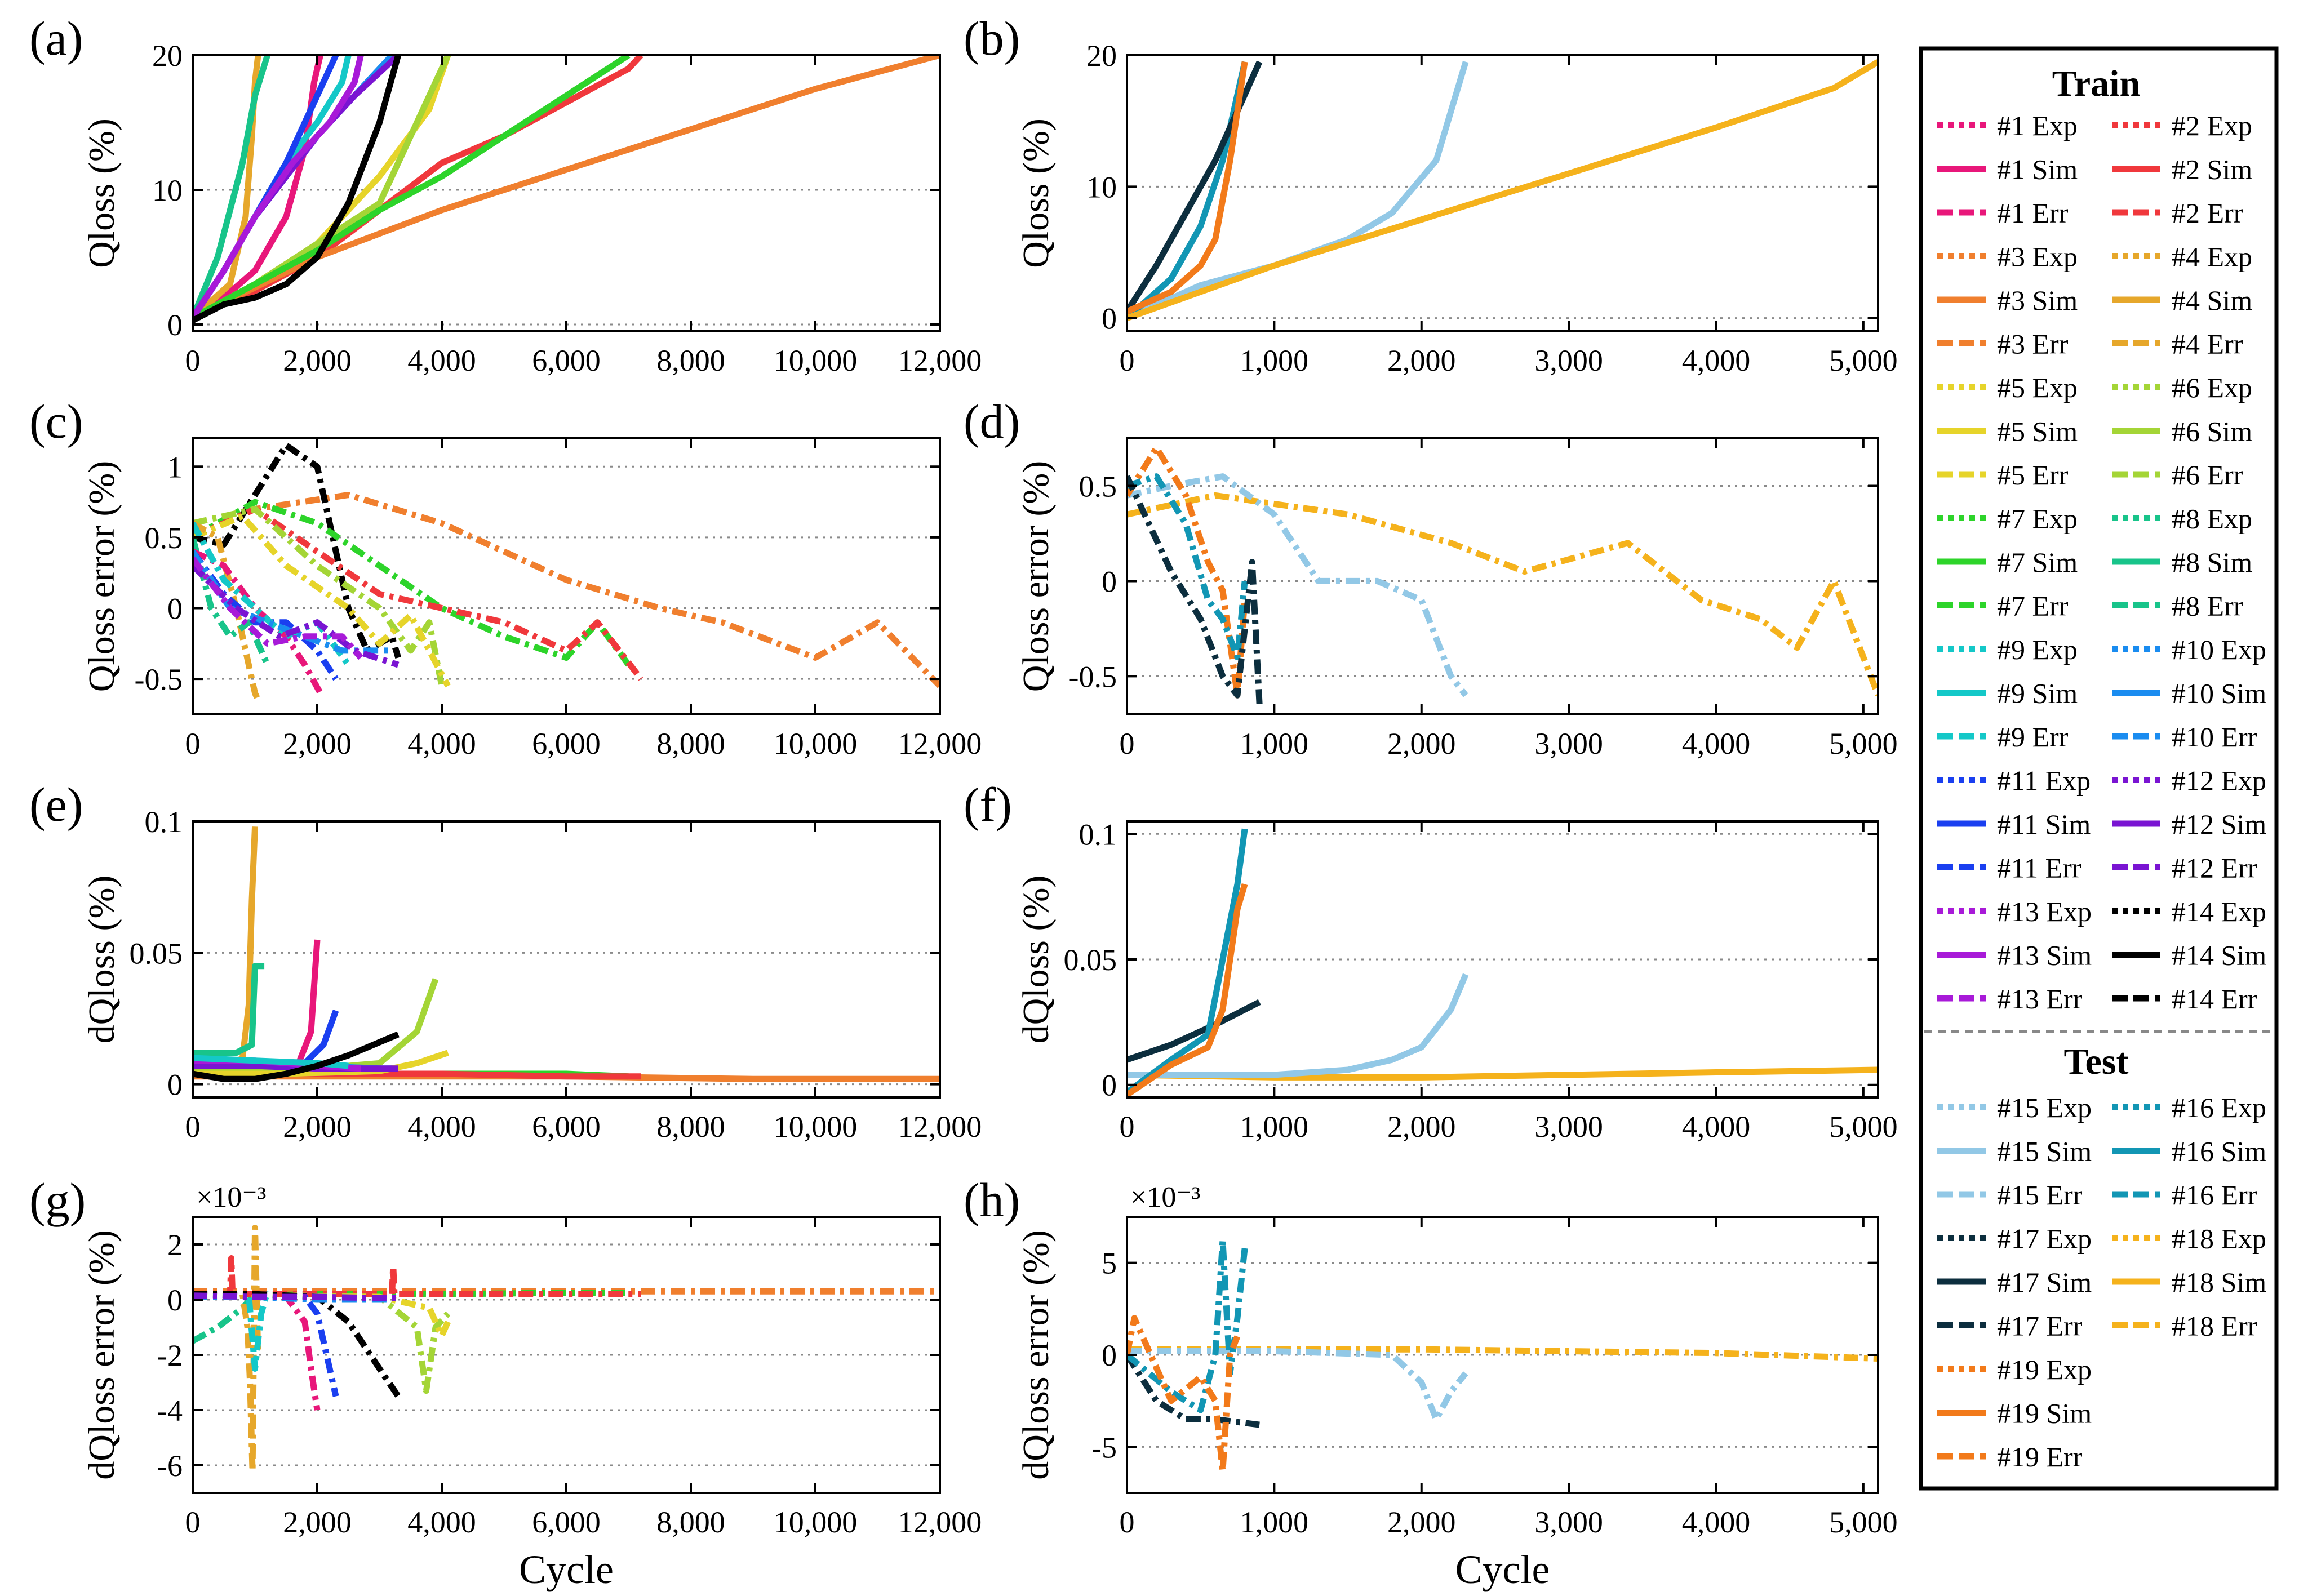 Image resolution: width=2299 pixels, height=1596 pixels. I want to click on panel-b-xtick-label: 1,000, so click(1274, 361).